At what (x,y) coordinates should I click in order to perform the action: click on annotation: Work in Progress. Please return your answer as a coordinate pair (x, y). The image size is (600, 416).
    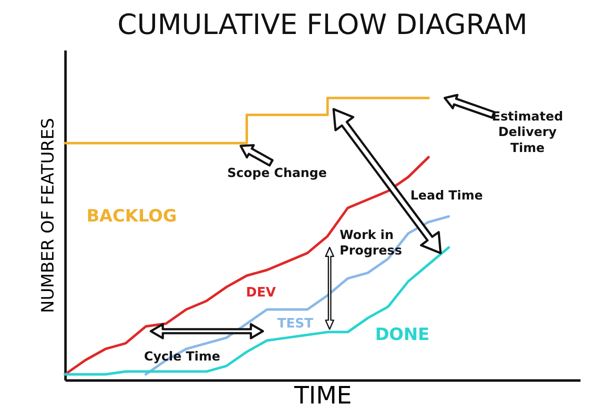
    Looking at the image, I should click on (371, 242).